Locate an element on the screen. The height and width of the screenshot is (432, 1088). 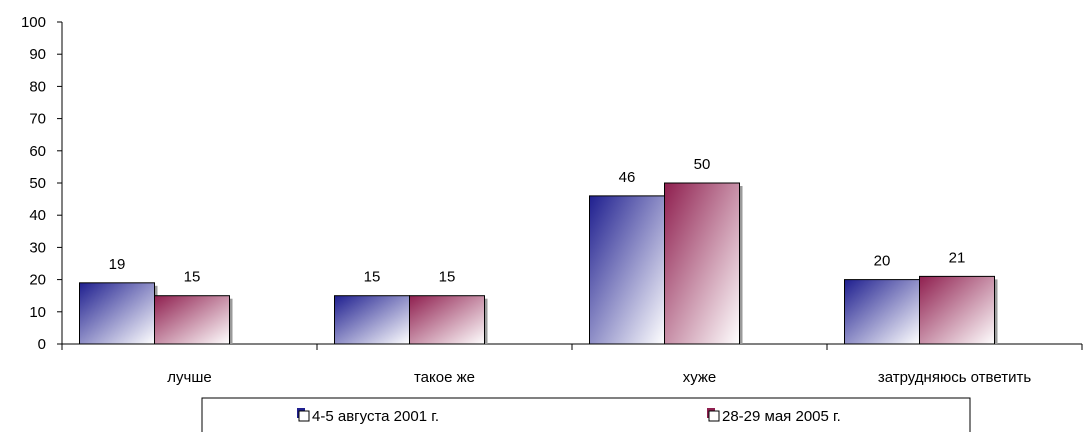
y-tick-label: 100 is located at coordinates (33, 22).